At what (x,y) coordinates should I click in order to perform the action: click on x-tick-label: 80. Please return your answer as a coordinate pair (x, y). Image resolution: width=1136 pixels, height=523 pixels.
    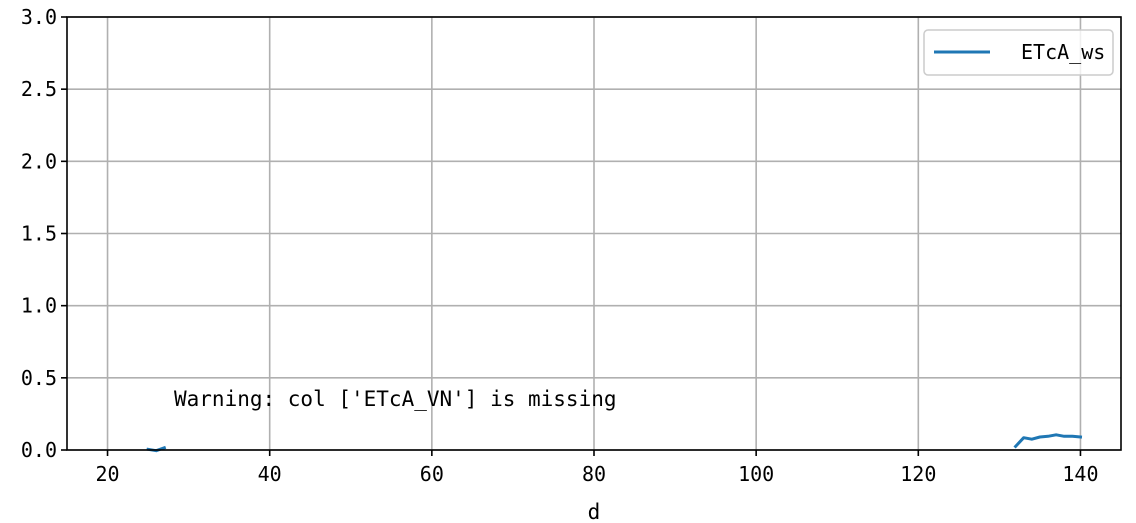
    Looking at the image, I should click on (594, 474).